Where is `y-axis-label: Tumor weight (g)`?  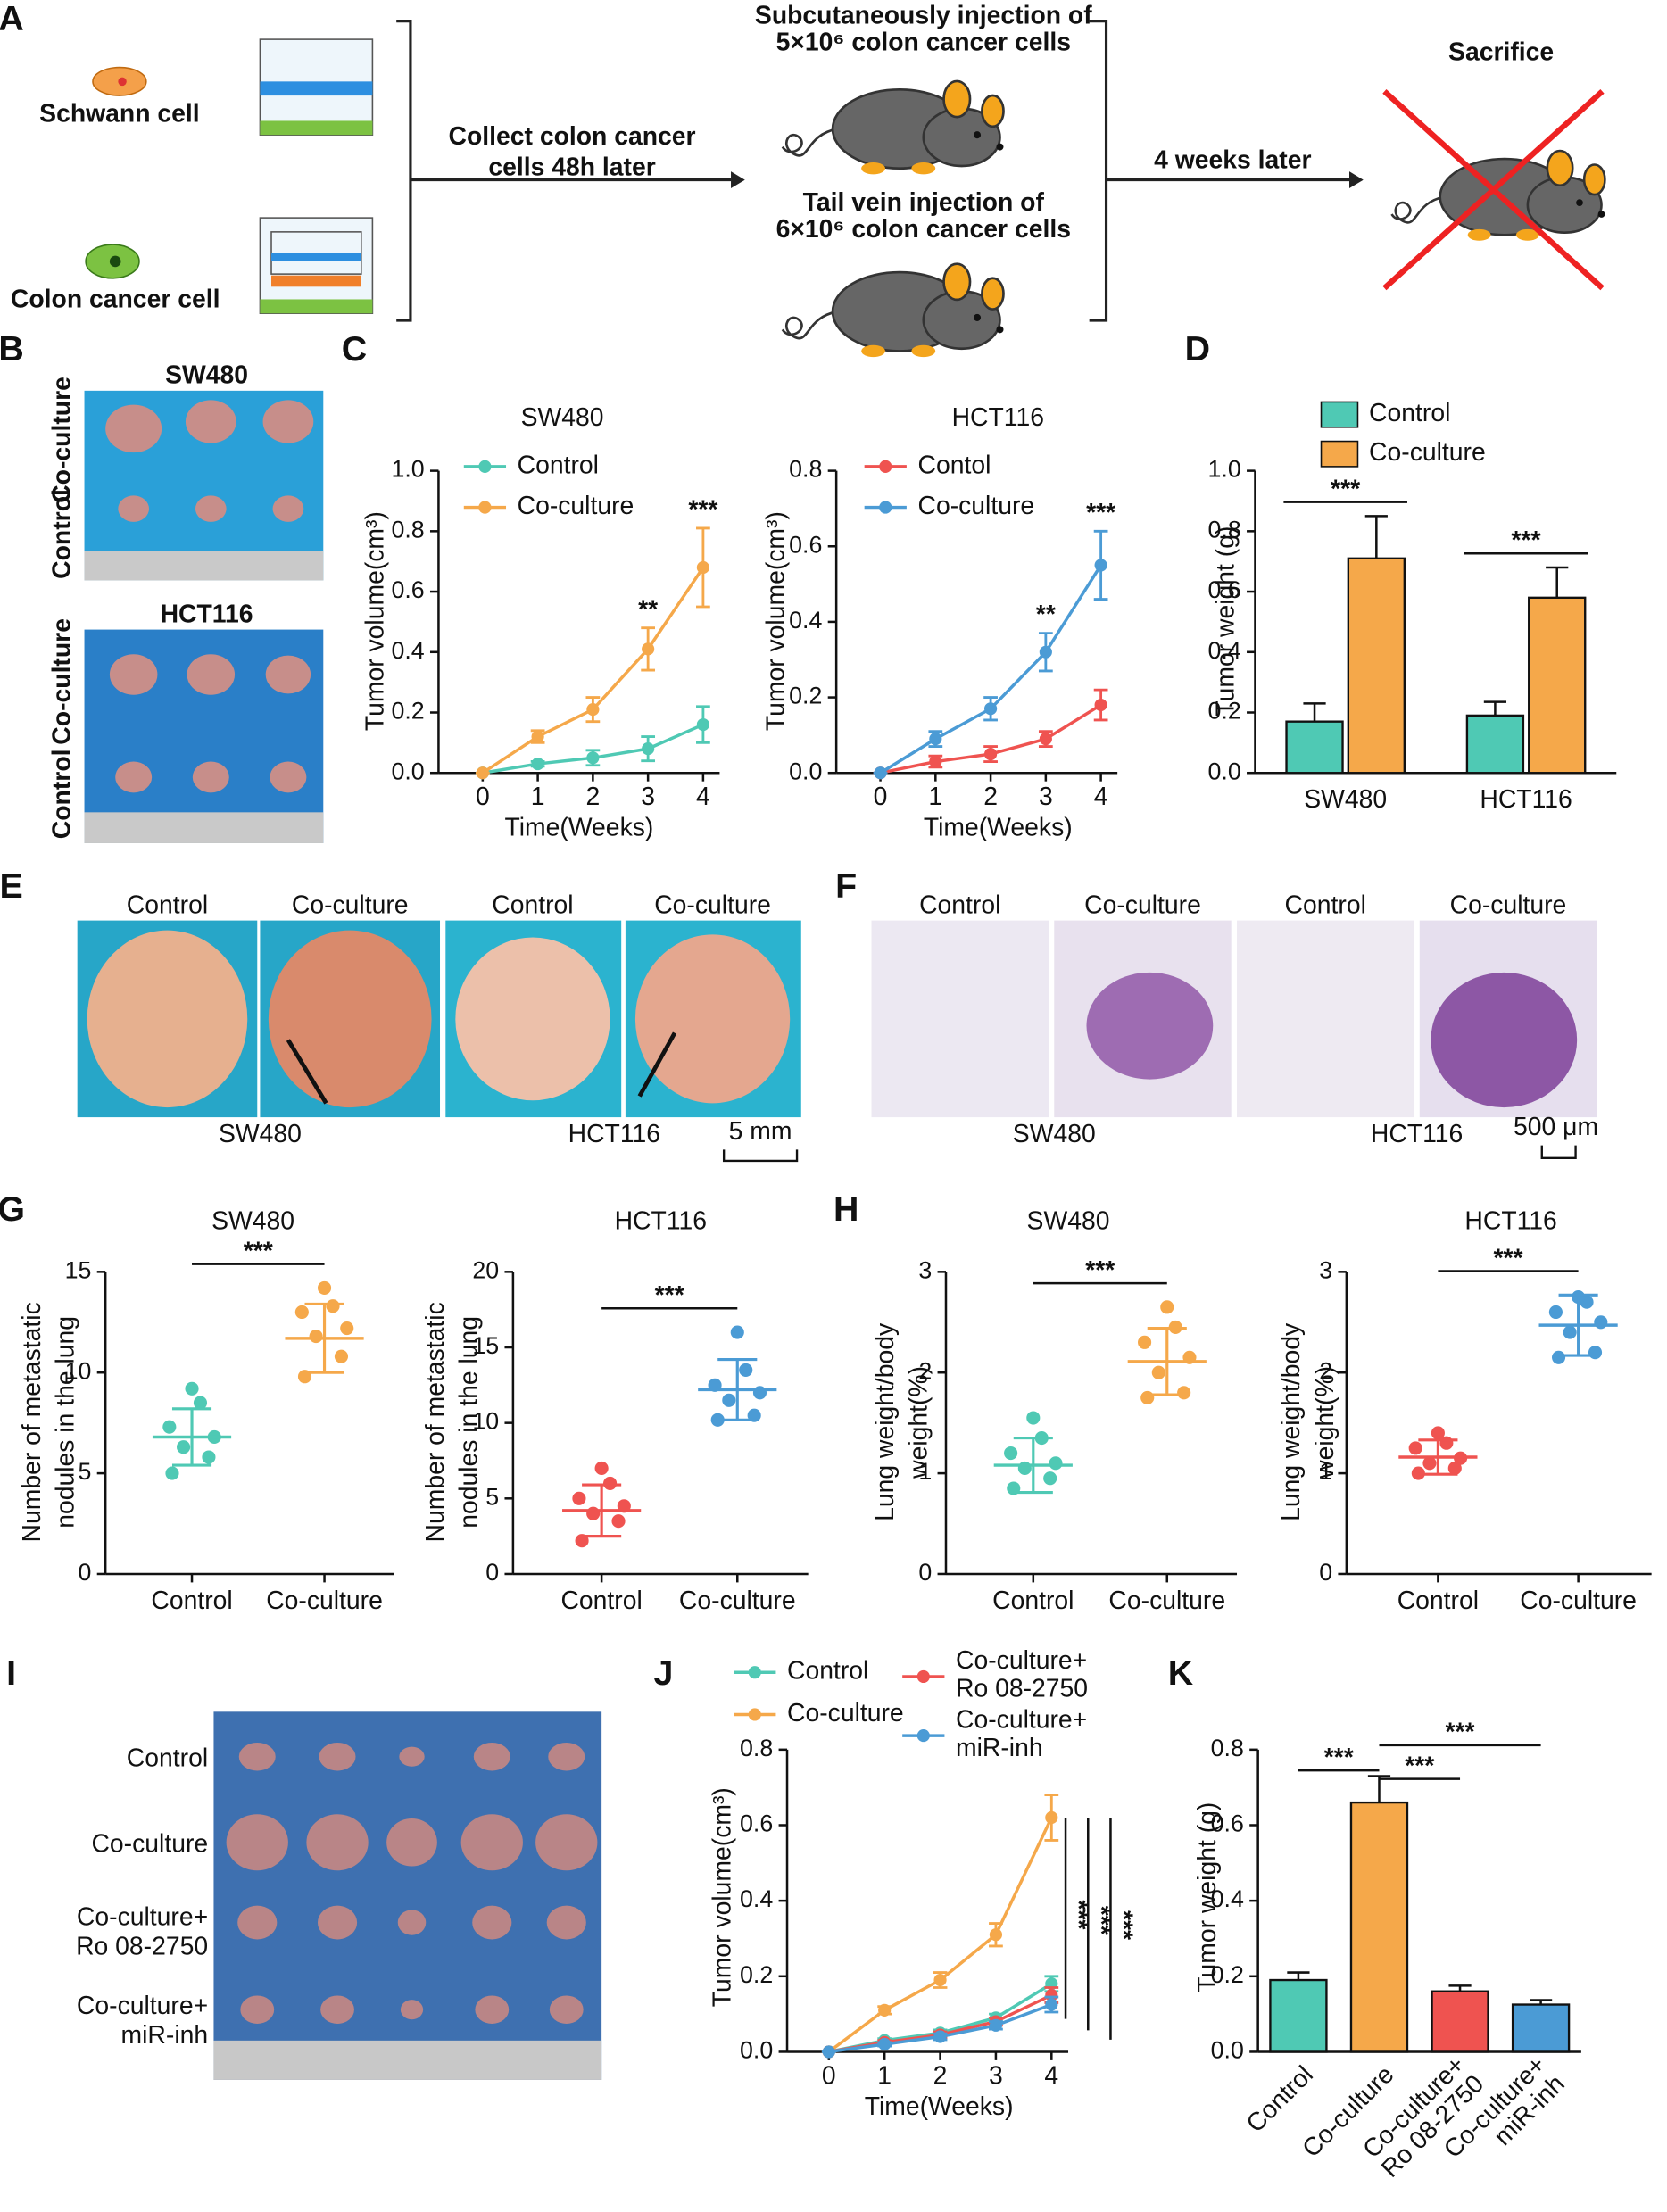
y-axis-label: Tumor weight (g) is located at coordinates (1207, 1897).